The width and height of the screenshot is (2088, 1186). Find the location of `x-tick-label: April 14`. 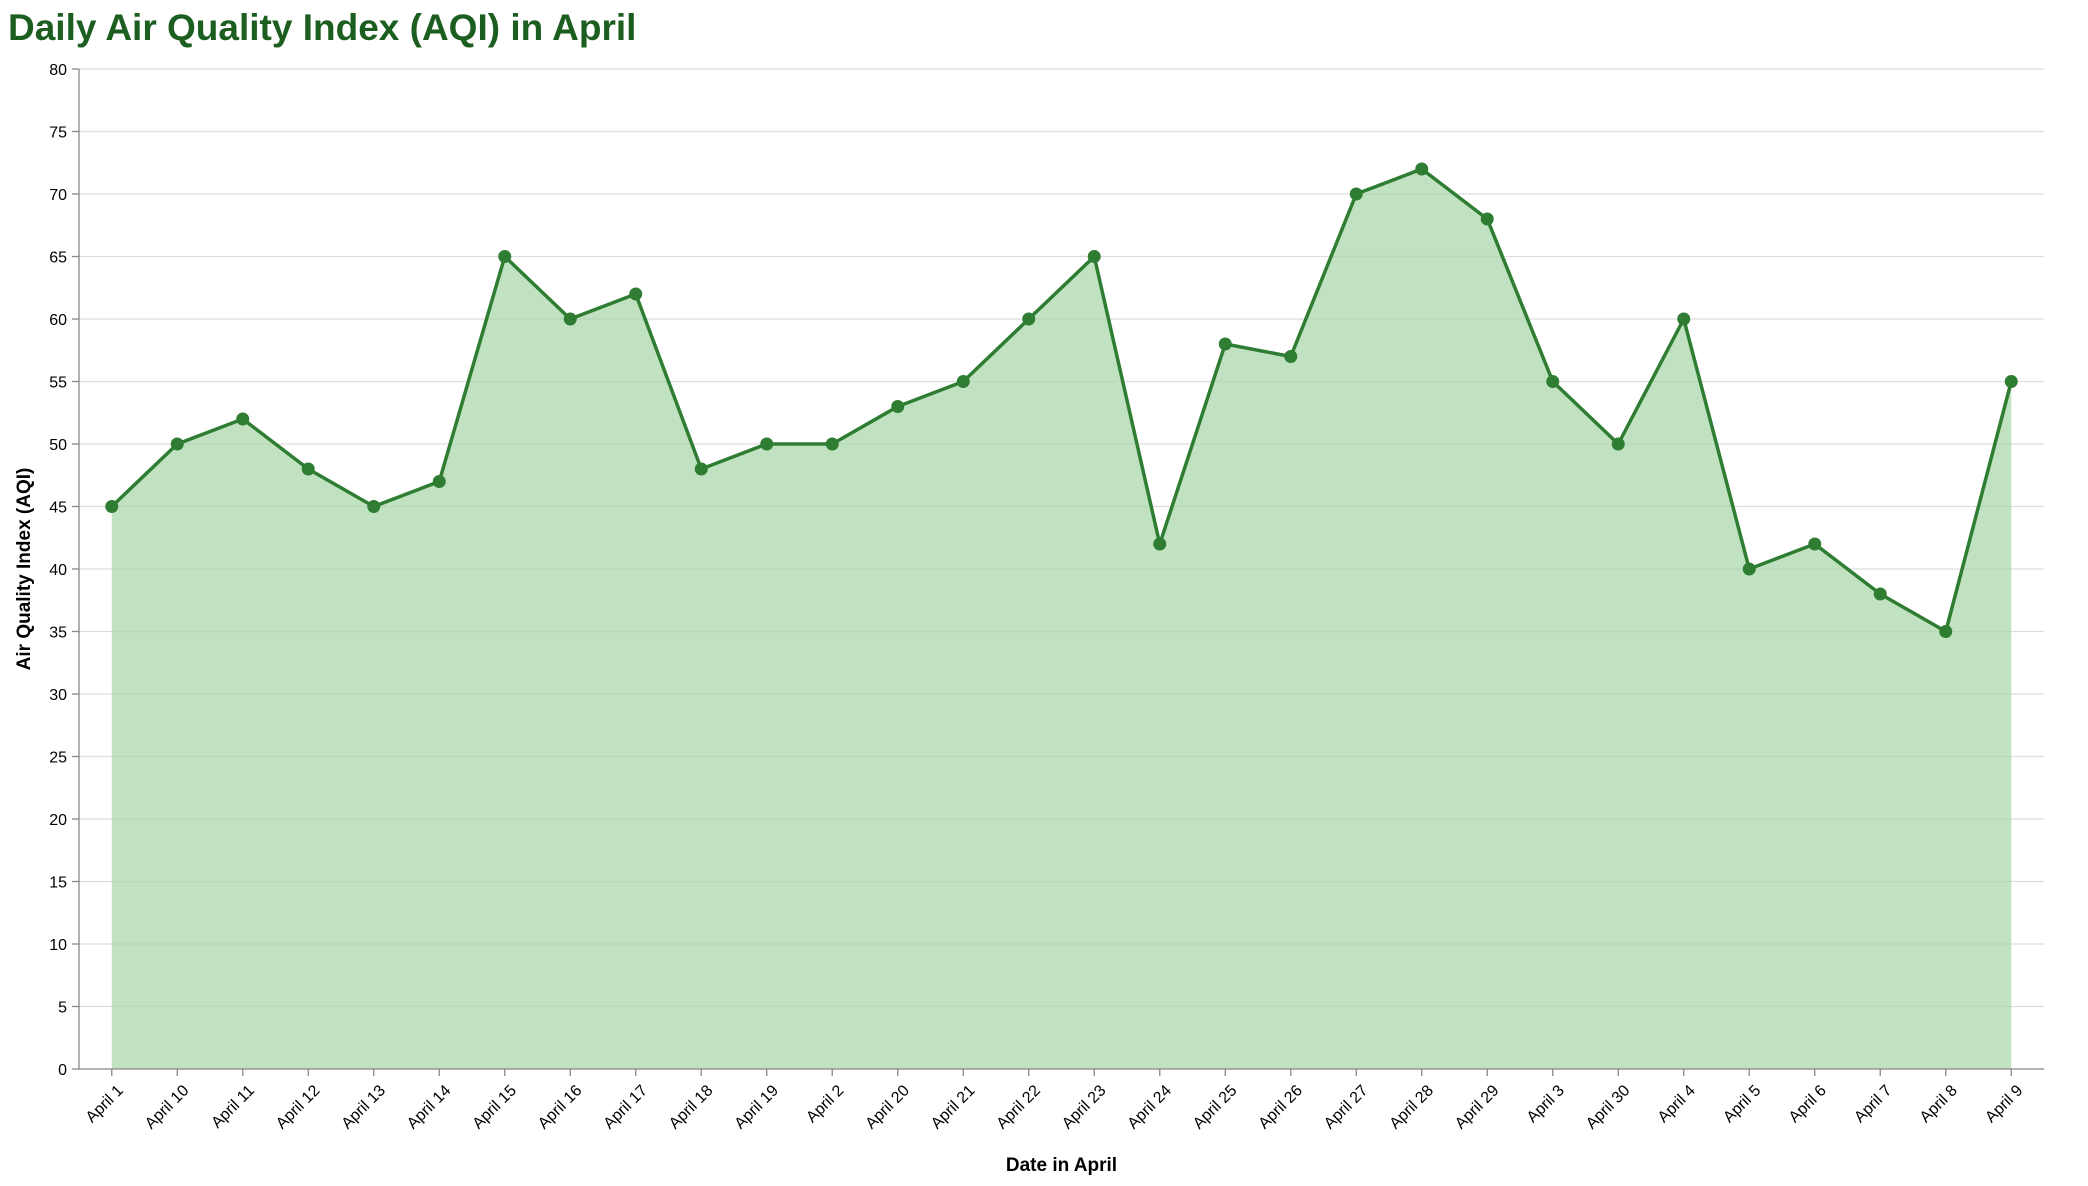

x-tick-label: April 14 is located at coordinates (429, 1107).